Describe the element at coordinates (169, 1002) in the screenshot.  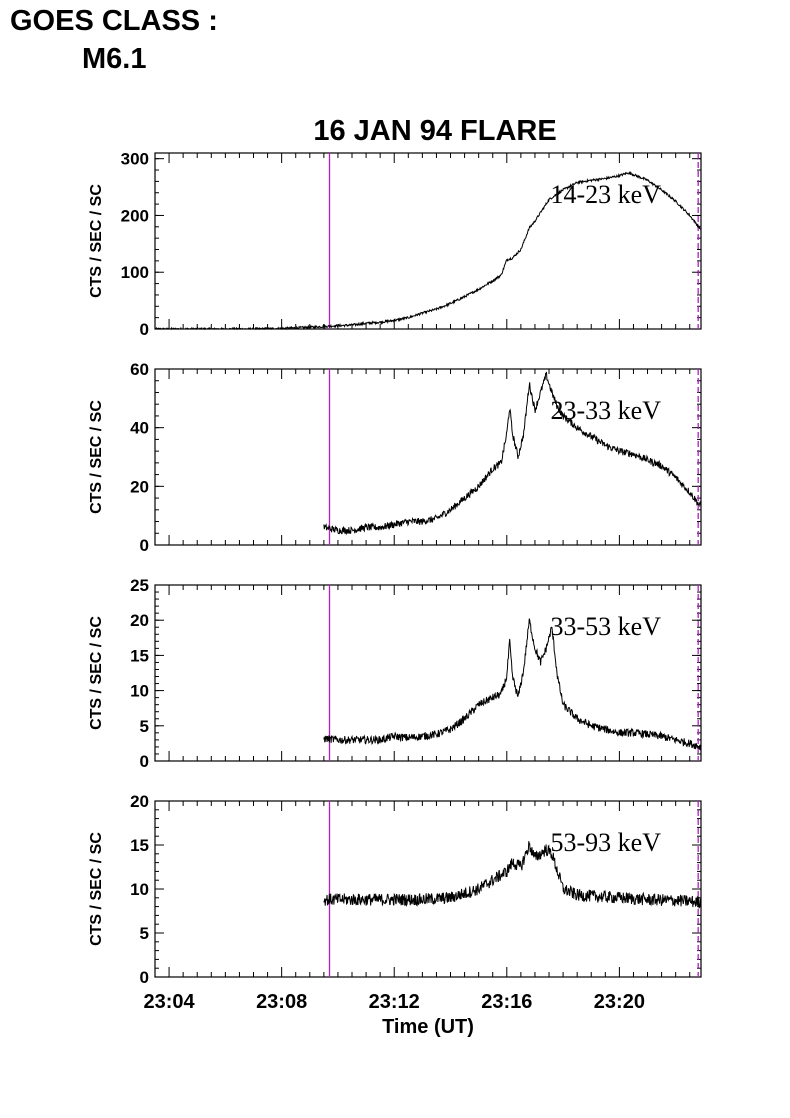
I see `x-tick-label: 23:04` at that location.